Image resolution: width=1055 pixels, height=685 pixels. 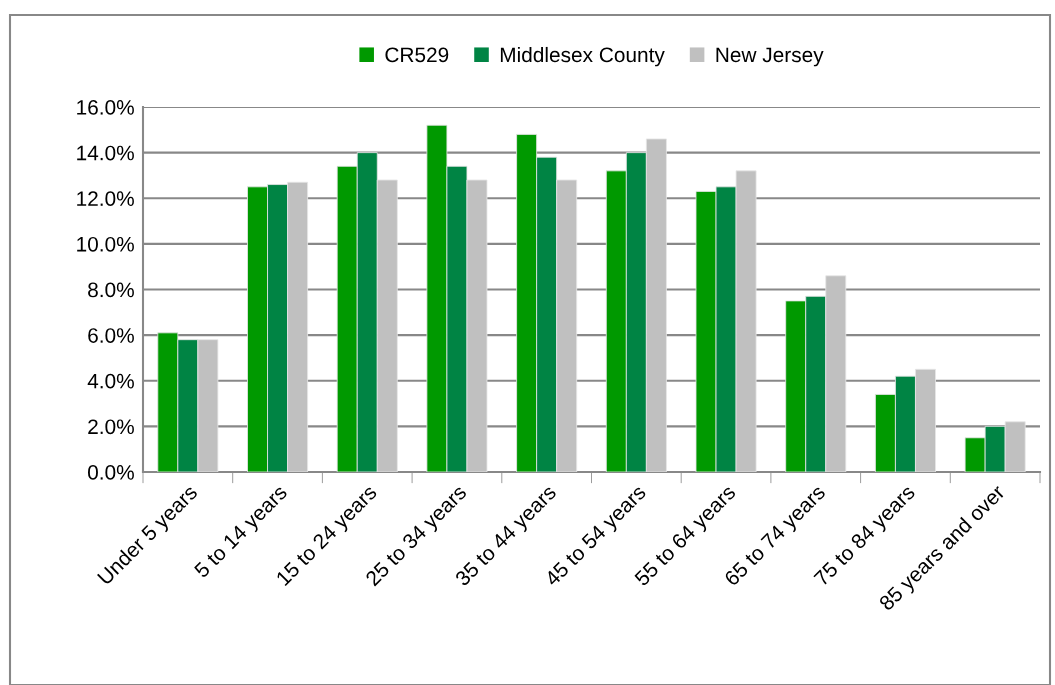 I want to click on y-tick-label: 8.0%, so click(x=111, y=290).